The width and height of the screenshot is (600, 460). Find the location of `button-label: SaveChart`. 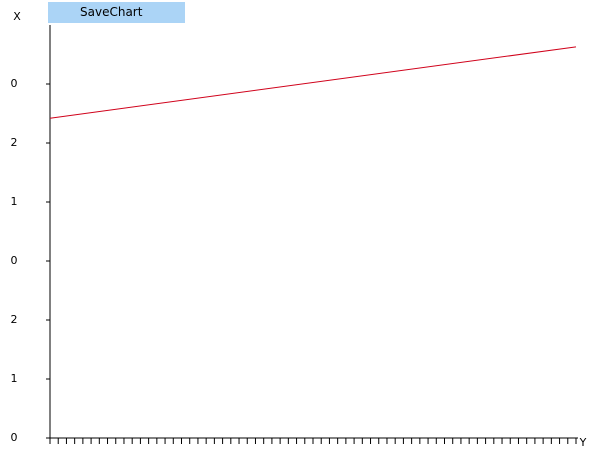

button-label: SaveChart is located at coordinates (111, 12).